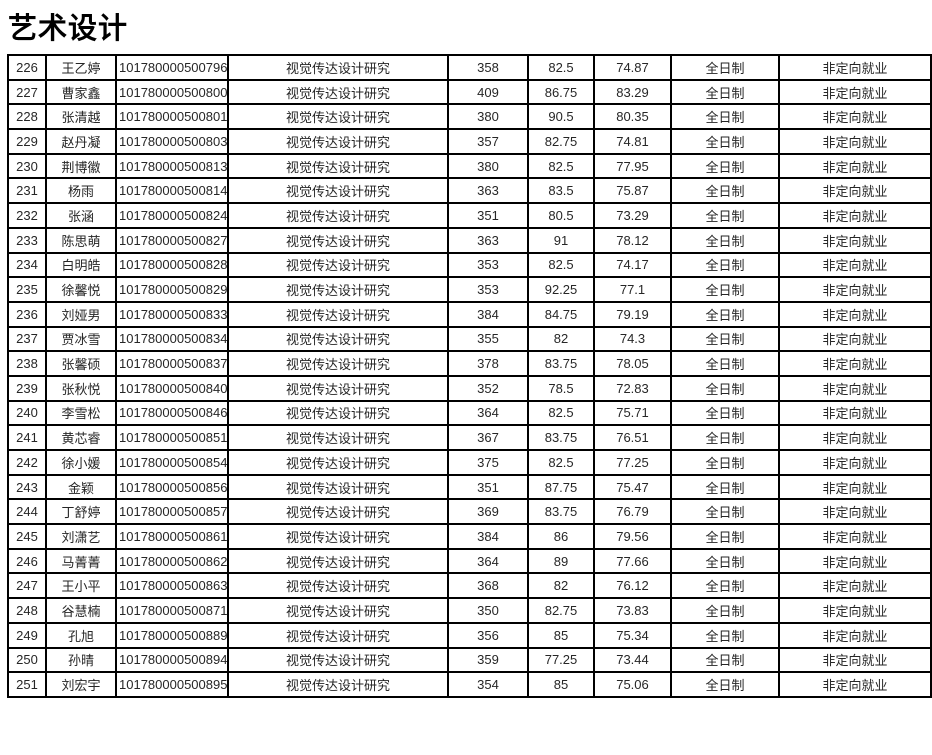 The height and width of the screenshot is (755, 932). I want to click on cell-student-name: 金颖, so click(81, 487).